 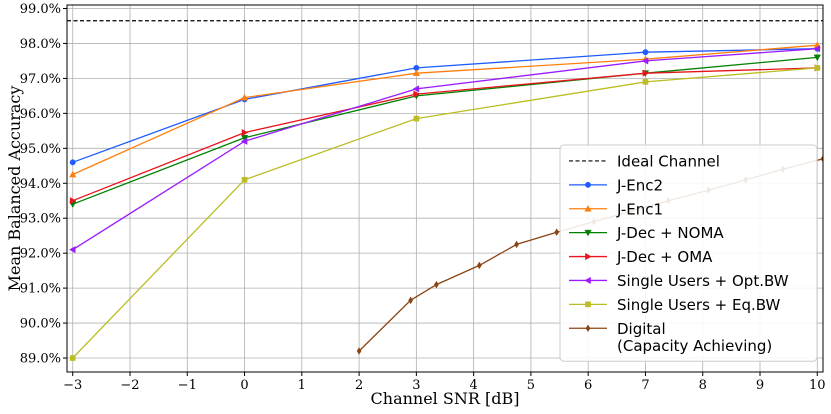 What do you see at coordinates (699, 305) in the screenshot?
I see `legend-label: Single Users + Eq.BW` at bounding box center [699, 305].